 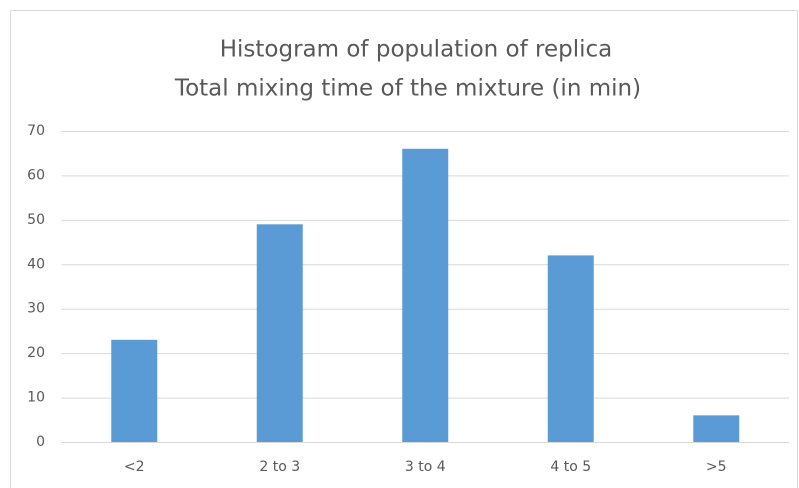 I want to click on y-tick-label: 0, so click(x=40, y=442).